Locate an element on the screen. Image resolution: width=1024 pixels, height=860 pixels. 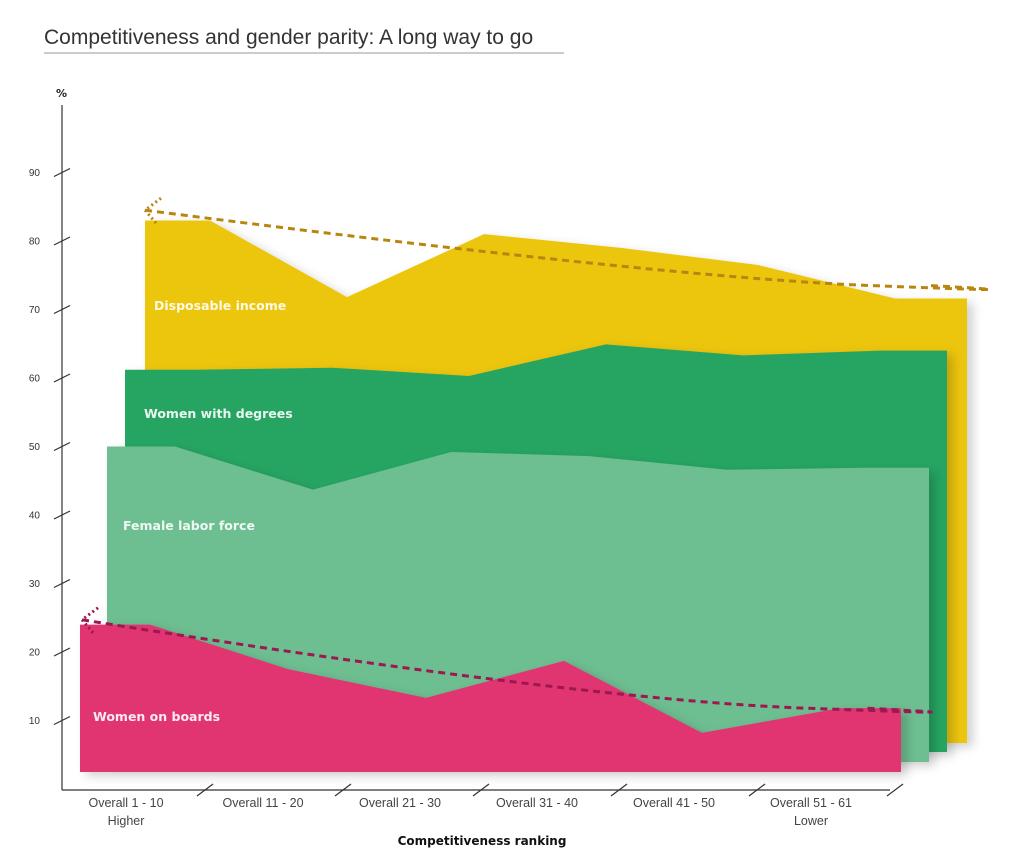
series-label-disposable-income: Disposable income is located at coordinates (220, 305).